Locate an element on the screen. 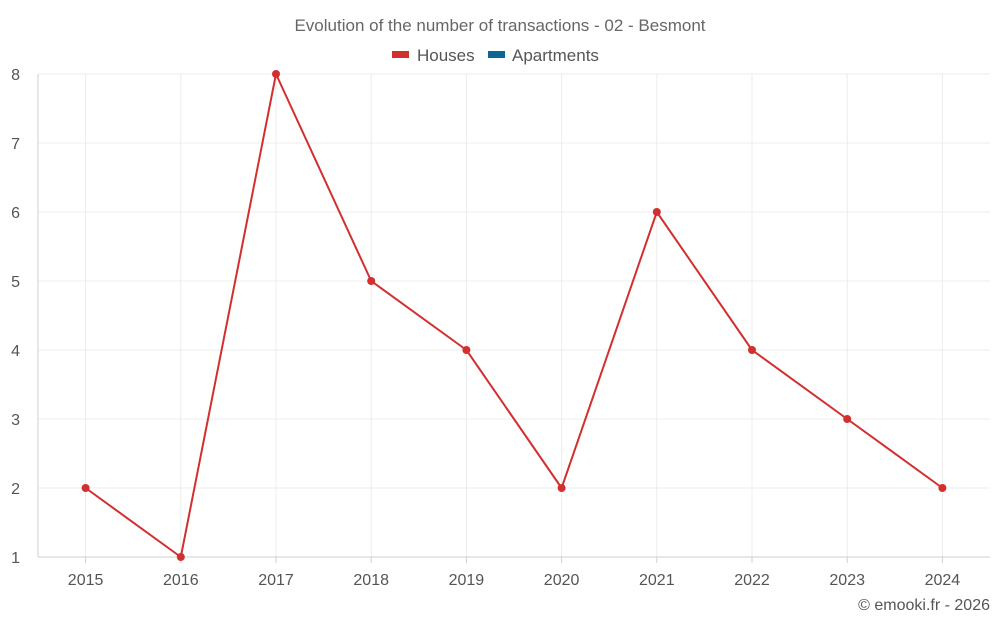 Image resolution: width=1000 pixels, height=625 pixels. x-tick-label: 2017 is located at coordinates (276, 580).